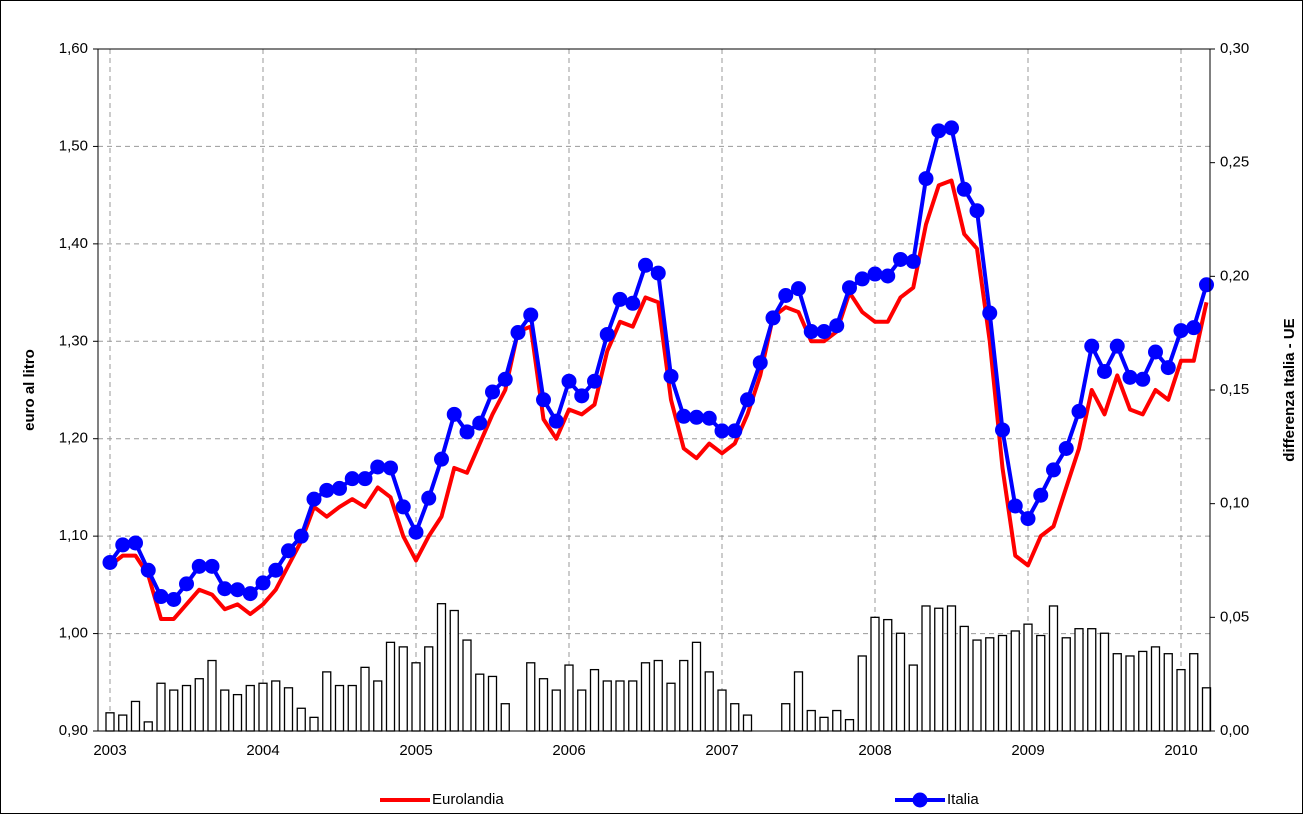 Image resolution: width=1303 pixels, height=814 pixels. Describe the element at coordinates (1027, 750) in the screenshot. I see `x-tick-label: 2009` at that location.